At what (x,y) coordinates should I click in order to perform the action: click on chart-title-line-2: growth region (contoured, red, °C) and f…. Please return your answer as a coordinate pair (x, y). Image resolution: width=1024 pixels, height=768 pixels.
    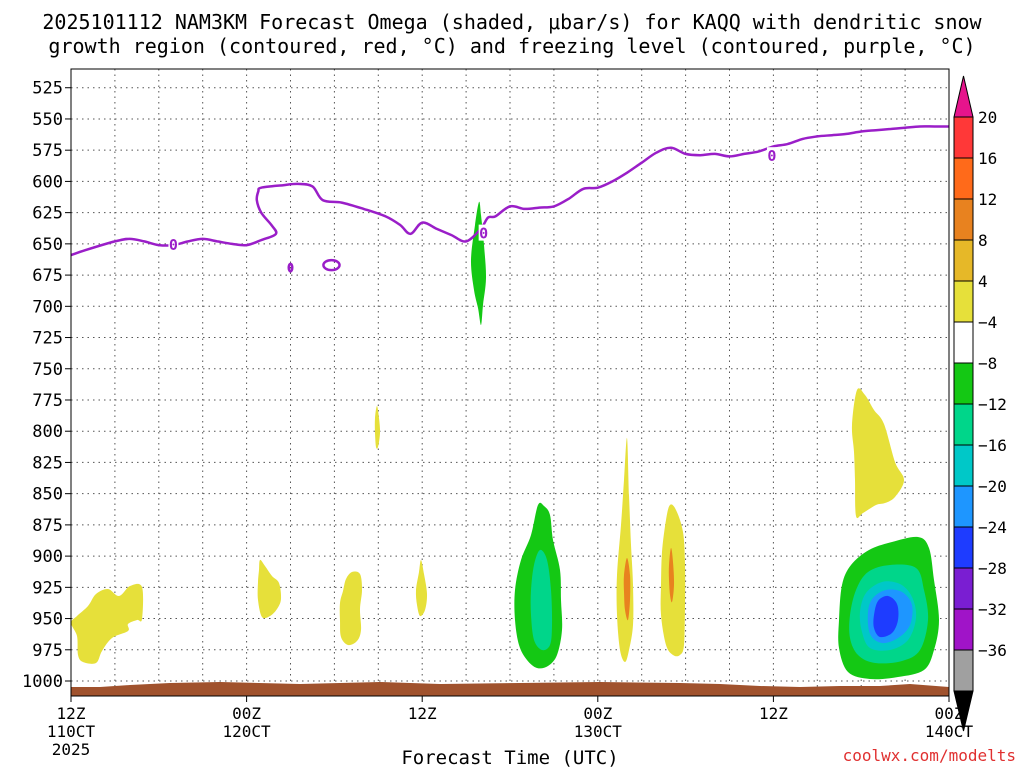
    Looking at the image, I should click on (511, 46).